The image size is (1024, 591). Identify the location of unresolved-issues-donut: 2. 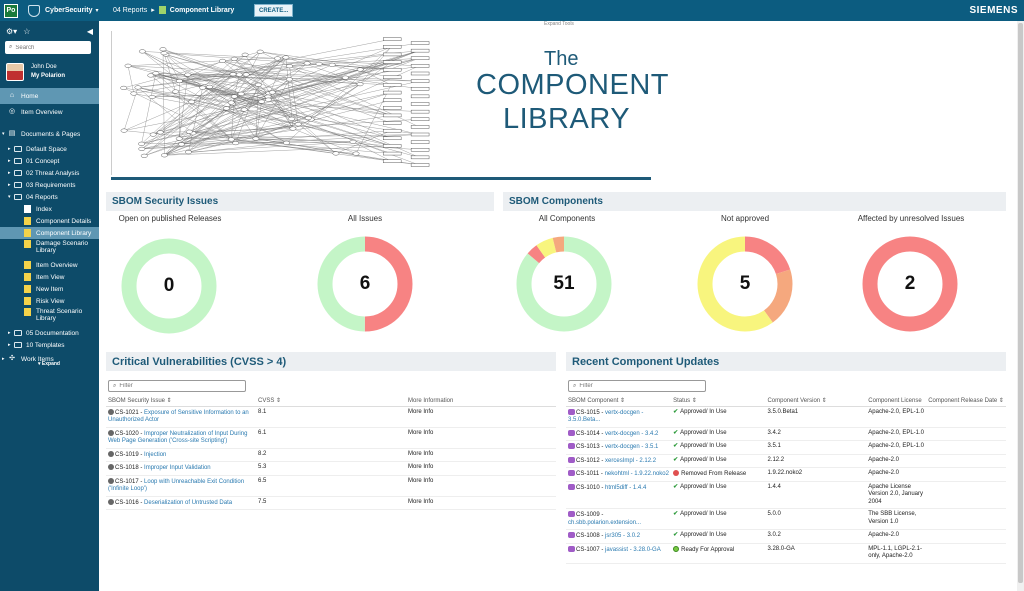
(910, 284).